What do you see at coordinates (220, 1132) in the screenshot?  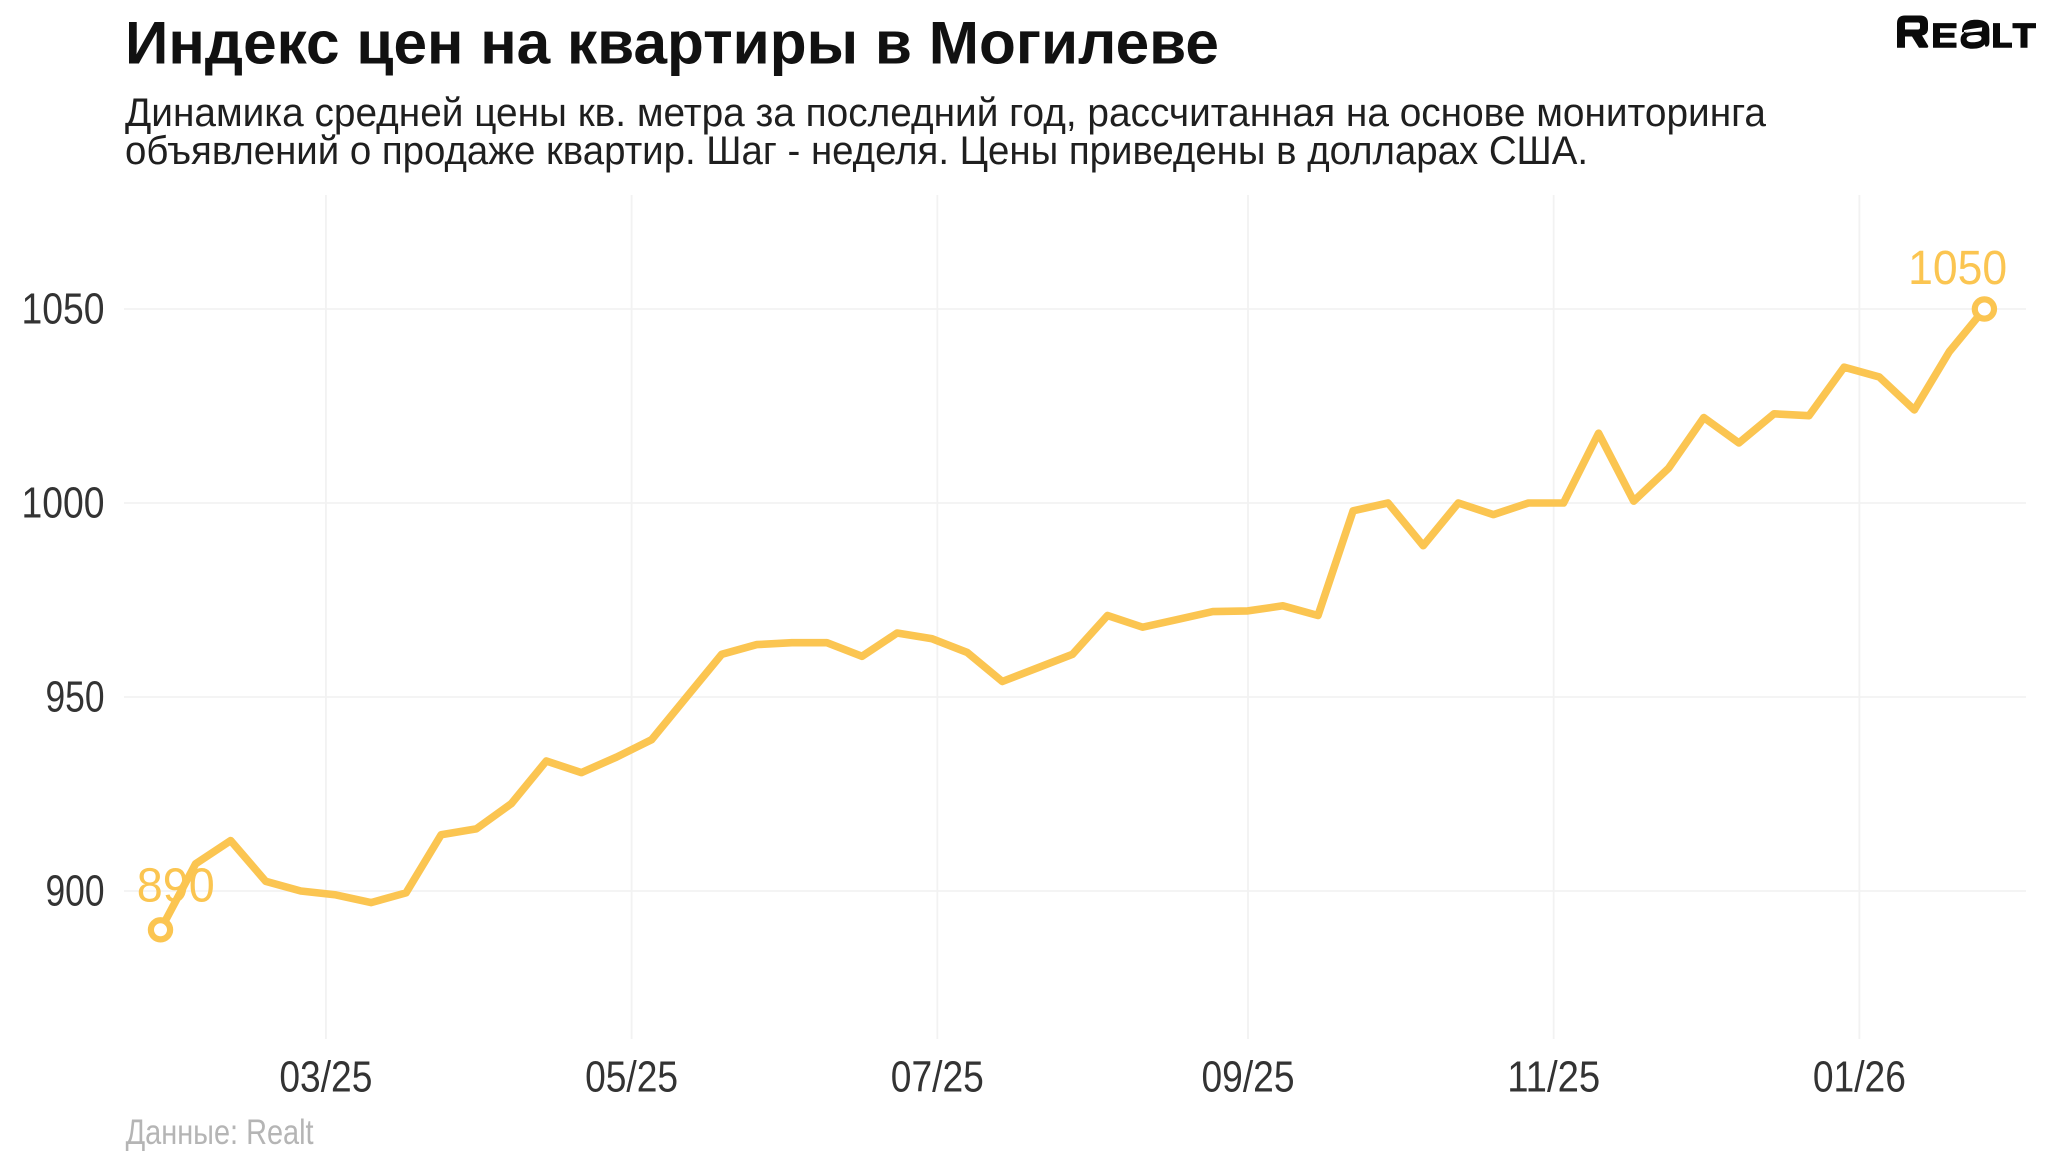 I see `svg-text: Данные: Realt` at bounding box center [220, 1132].